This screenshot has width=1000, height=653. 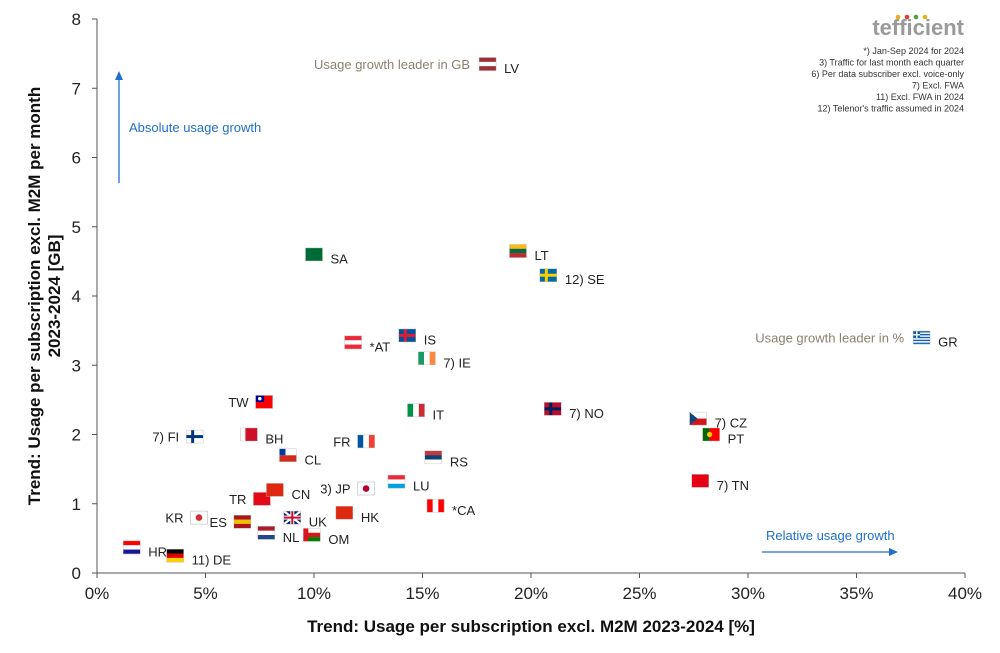 What do you see at coordinates (275, 490) in the screenshot?
I see `flag-cn` at bounding box center [275, 490].